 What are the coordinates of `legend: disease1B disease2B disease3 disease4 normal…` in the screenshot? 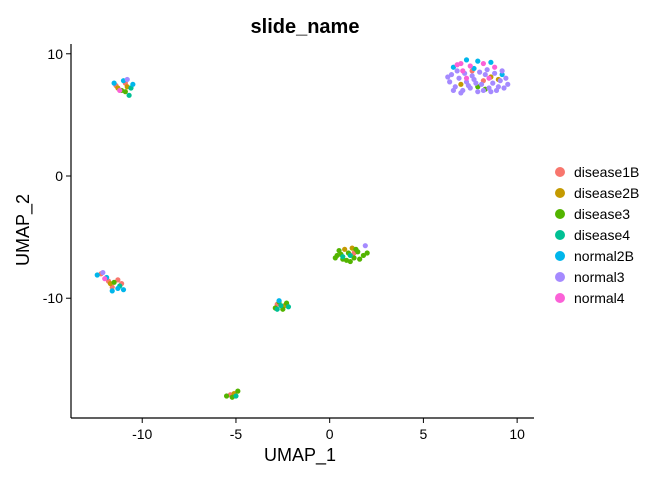 It's located at (597, 235).